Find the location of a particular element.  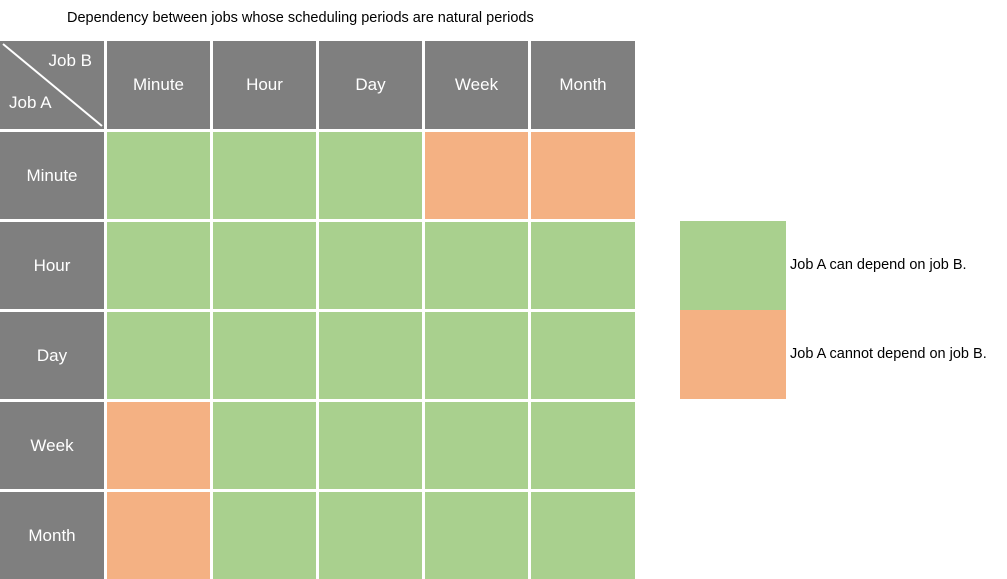

column-header-month: Month is located at coordinates (583, 85).